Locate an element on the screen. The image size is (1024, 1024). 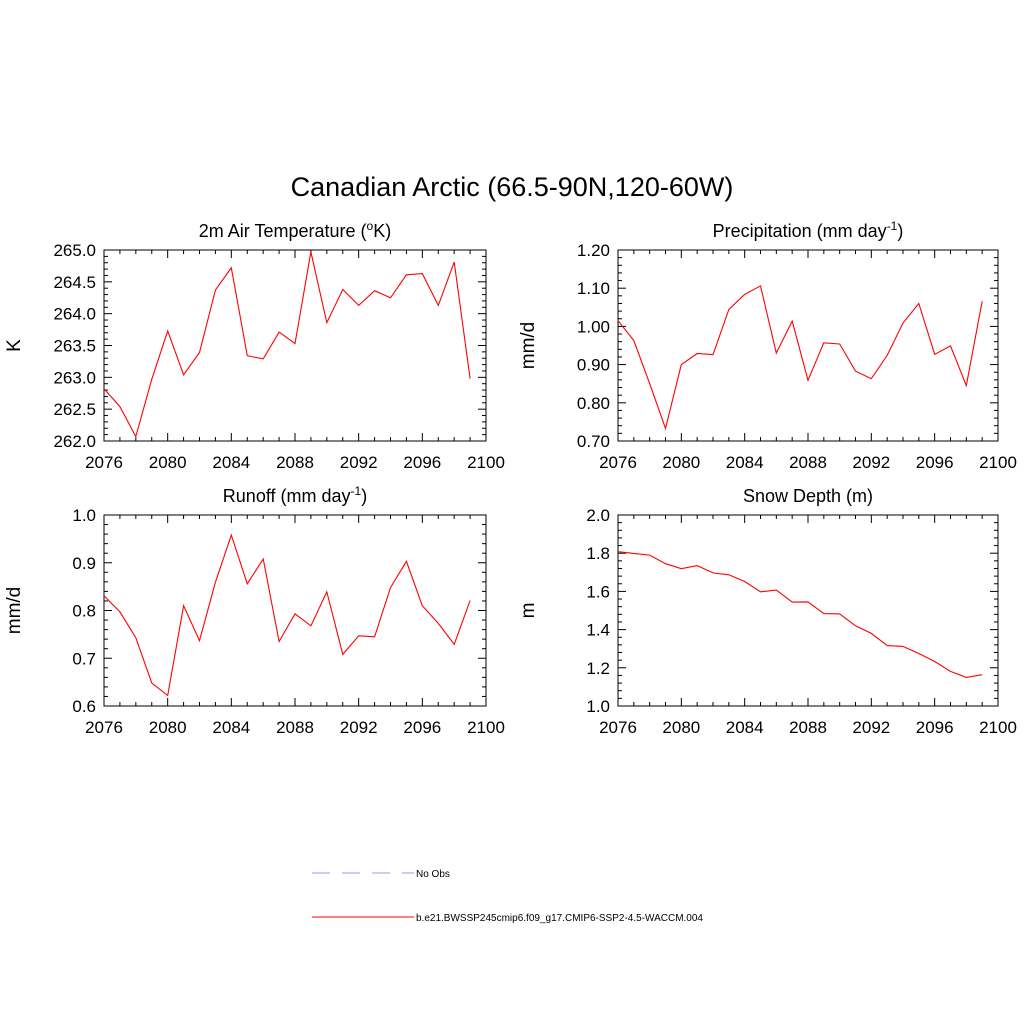
runoff-title-superscript: -1 is located at coordinates (356, 491).